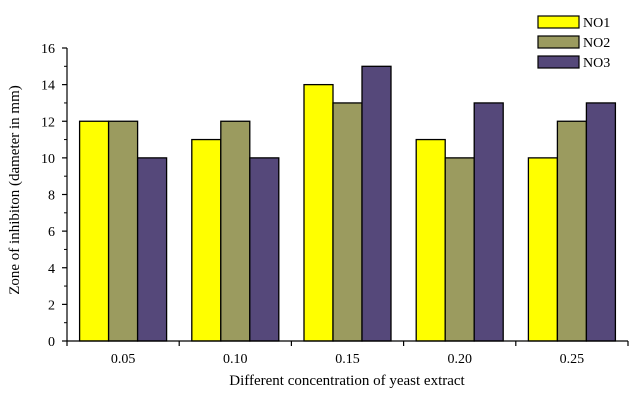 The height and width of the screenshot is (398, 636). What do you see at coordinates (376, 203) in the screenshot?
I see `bar-no3-0.15` at bounding box center [376, 203].